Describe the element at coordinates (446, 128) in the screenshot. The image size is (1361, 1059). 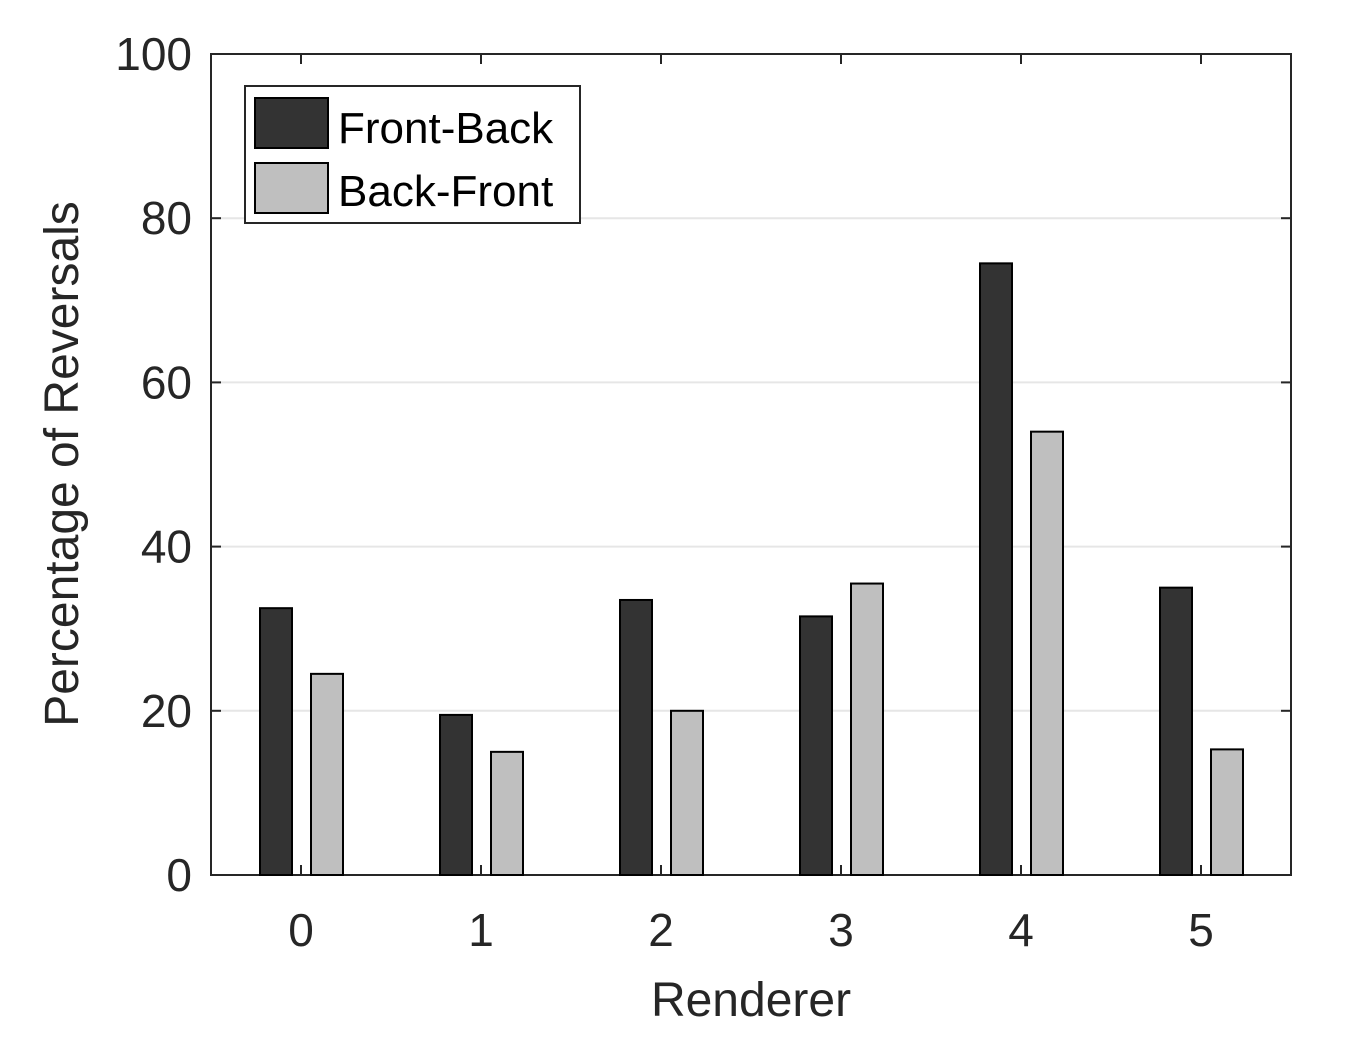
I see `legend-label-front-back: Front-Back` at that location.